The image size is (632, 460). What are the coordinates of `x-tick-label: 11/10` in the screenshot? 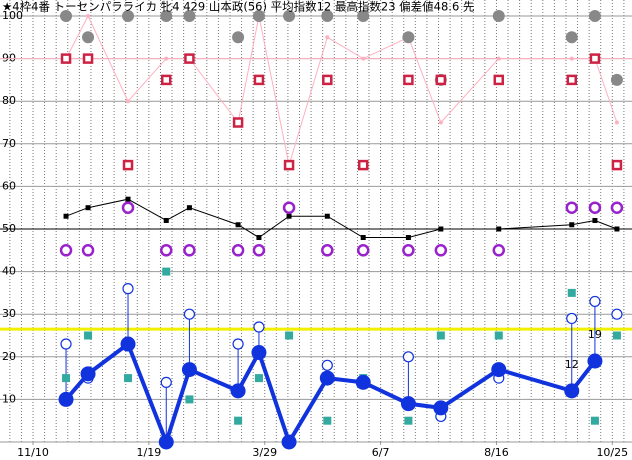 It's located at (33, 452).